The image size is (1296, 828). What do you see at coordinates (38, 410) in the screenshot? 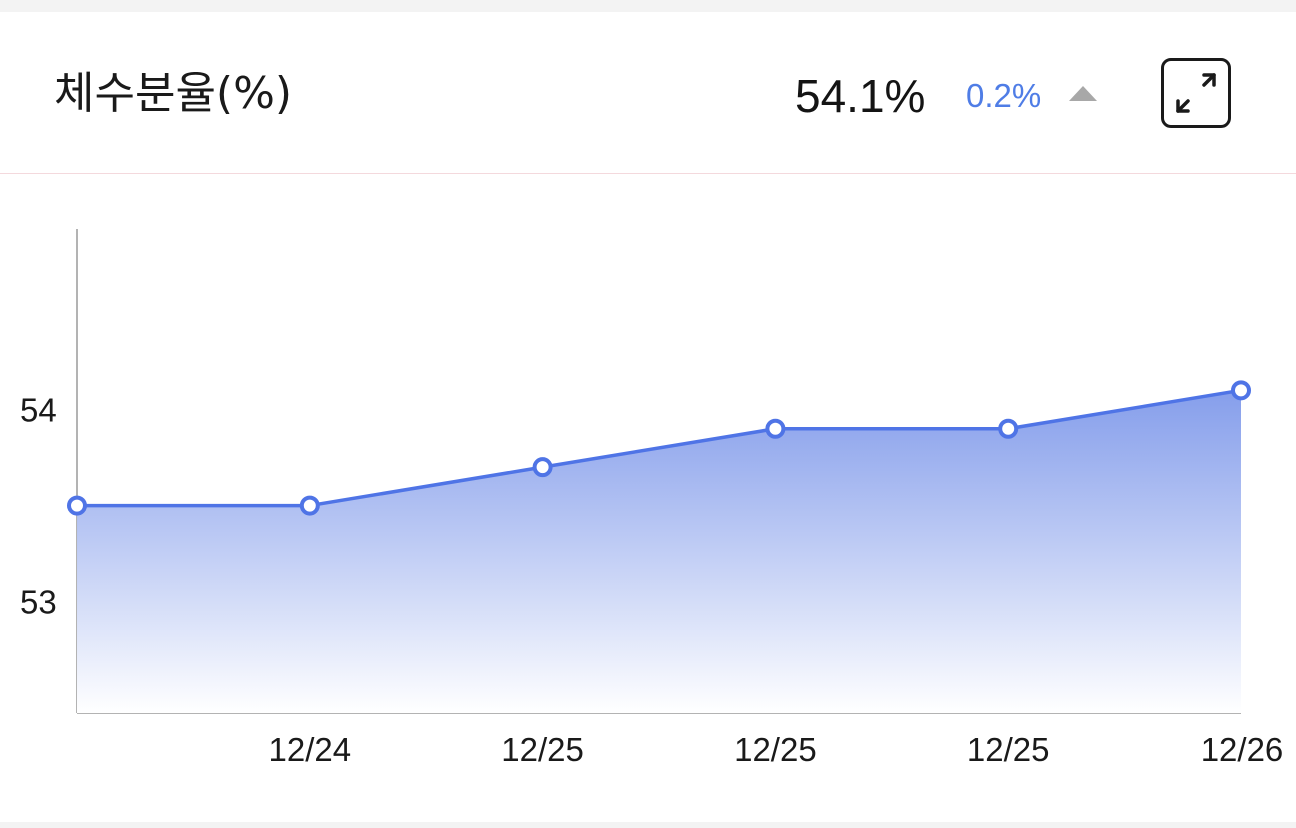
I see `y-tick-label: 54` at bounding box center [38, 410].